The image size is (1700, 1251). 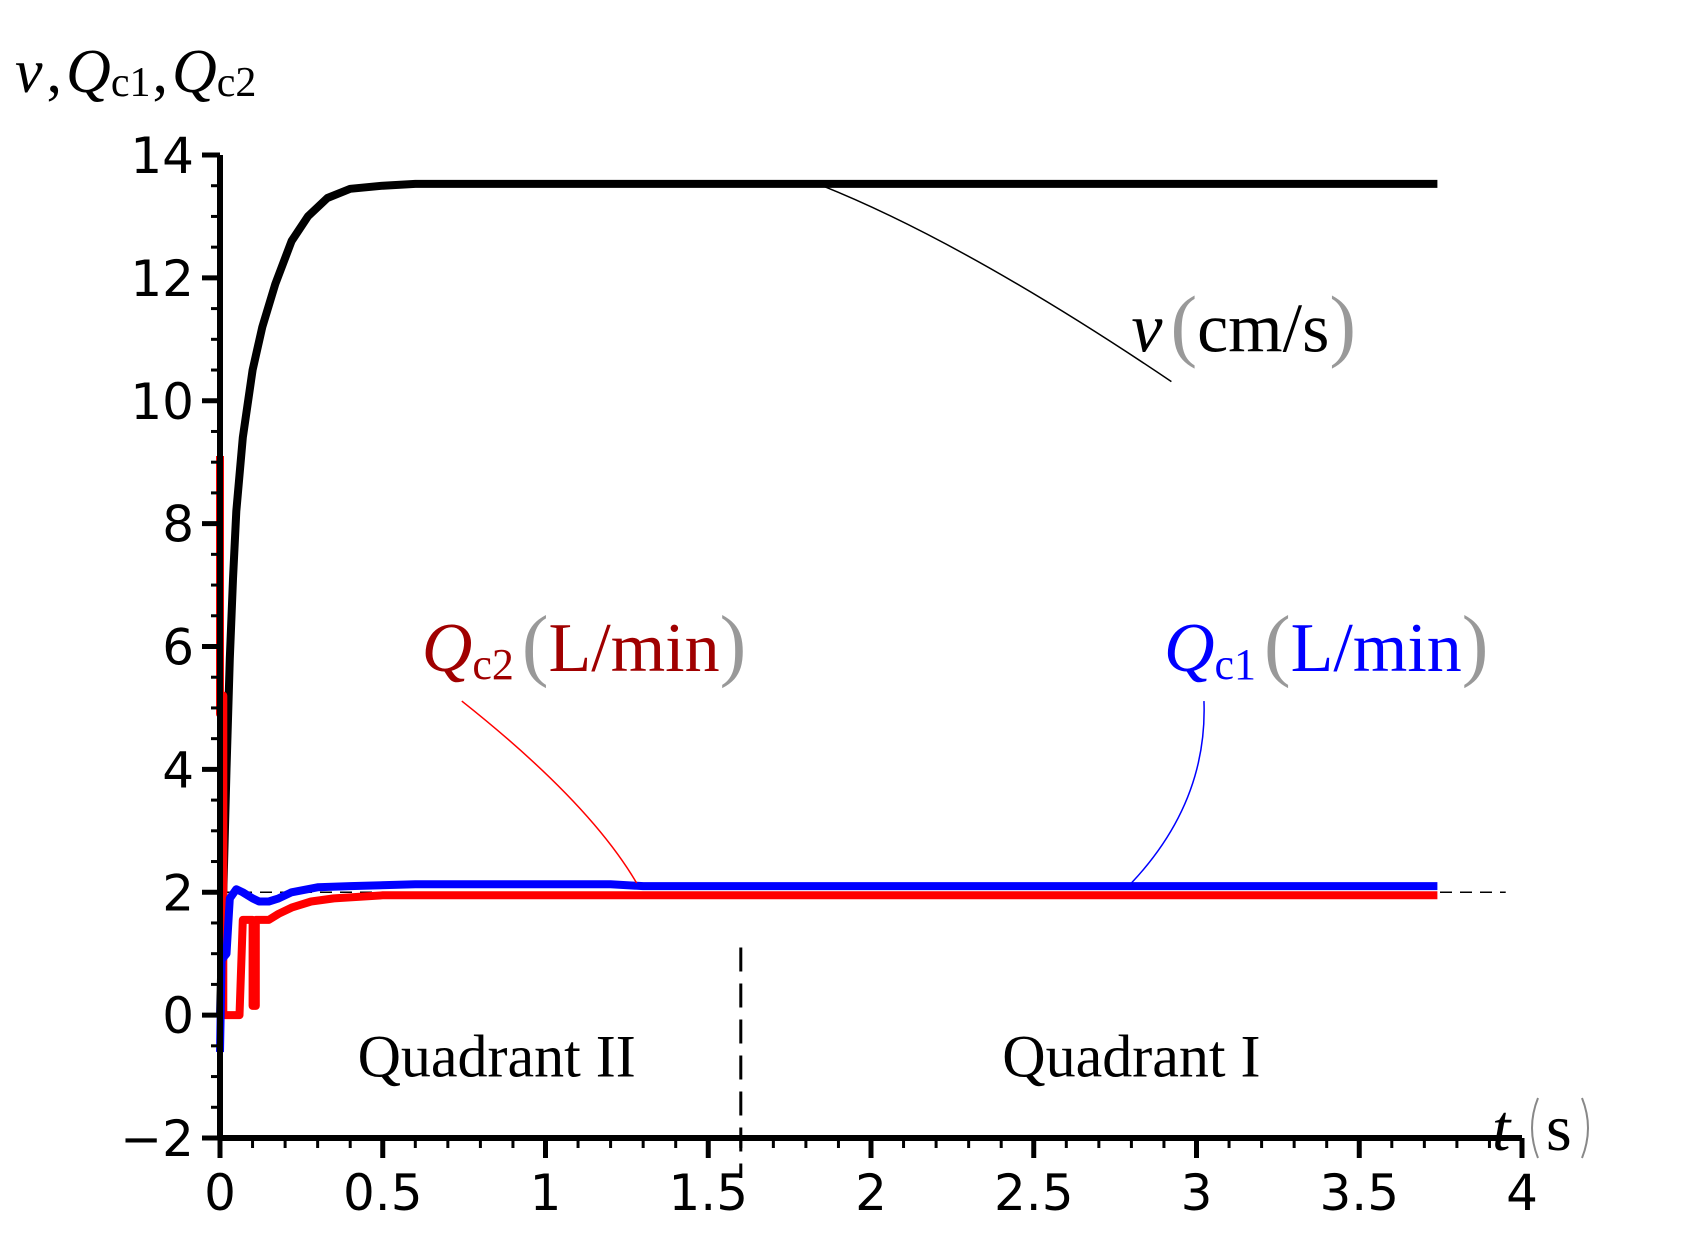 I want to click on series-label-unit: cm/s, so click(x=1263, y=329).